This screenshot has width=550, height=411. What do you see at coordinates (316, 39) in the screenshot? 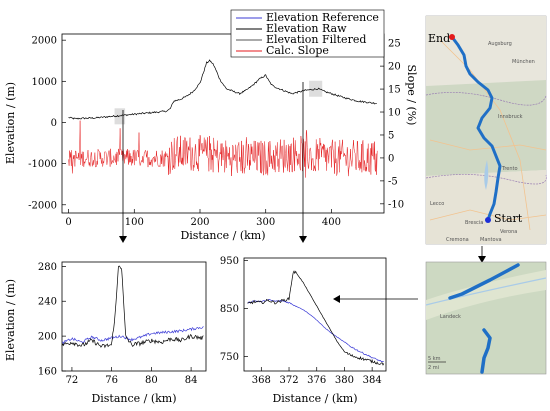
I see `legend-label-filtered: Elevation Filtered` at bounding box center [316, 39].